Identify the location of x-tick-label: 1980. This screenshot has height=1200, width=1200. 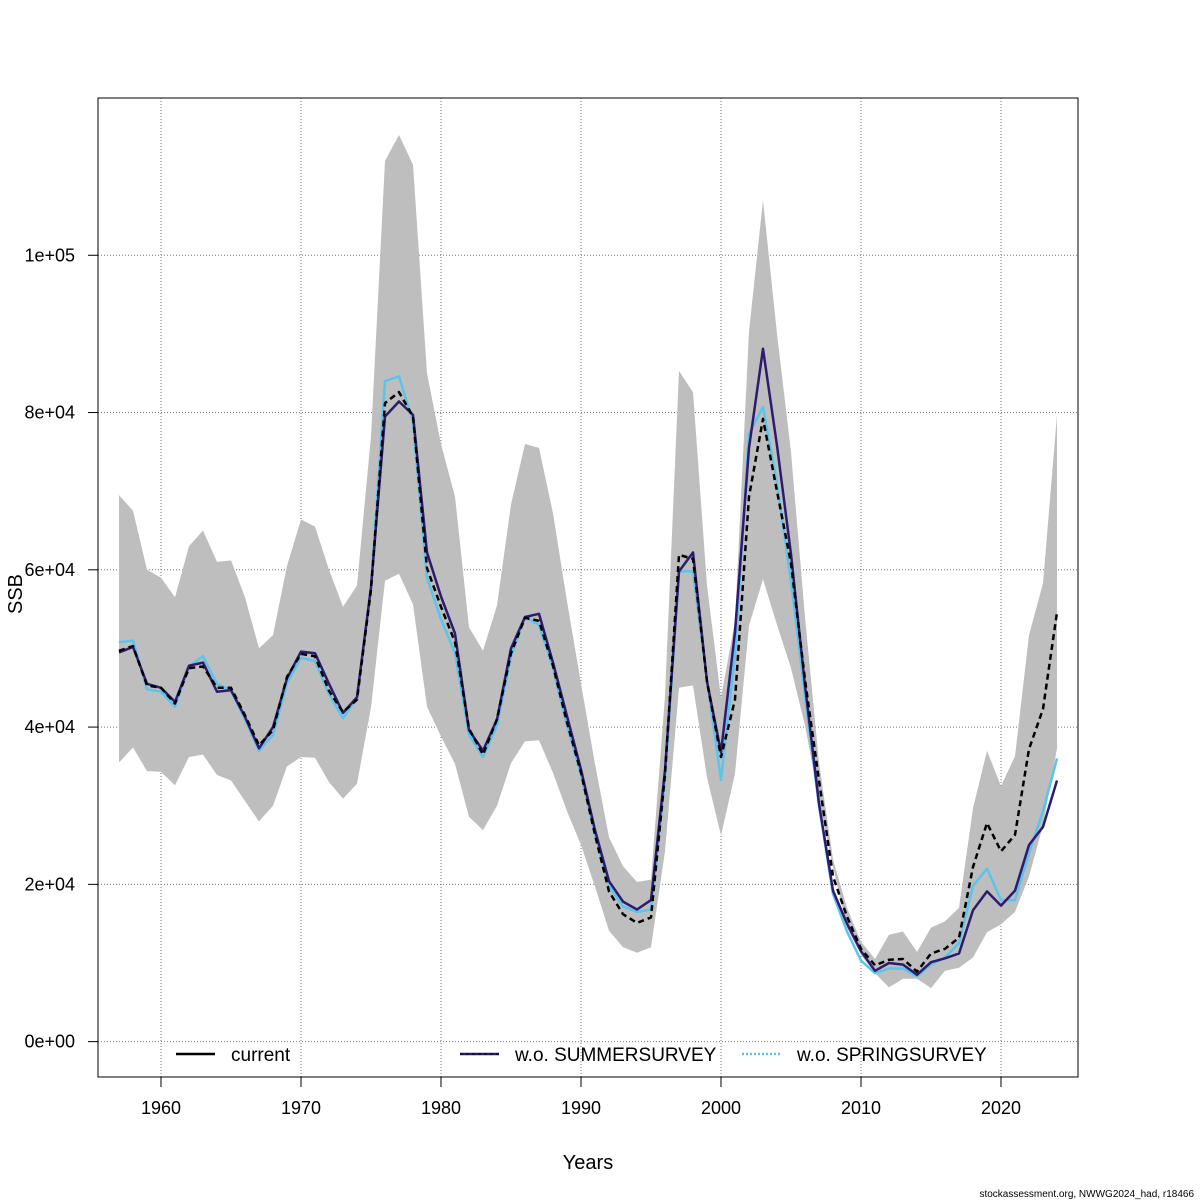
(441, 1108).